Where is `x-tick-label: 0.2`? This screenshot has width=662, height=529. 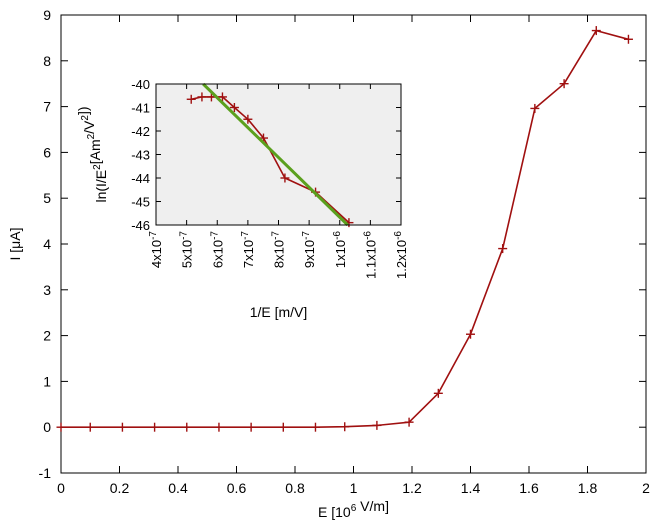
x-tick-label: 0.2 is located at coordinates (120, 488).